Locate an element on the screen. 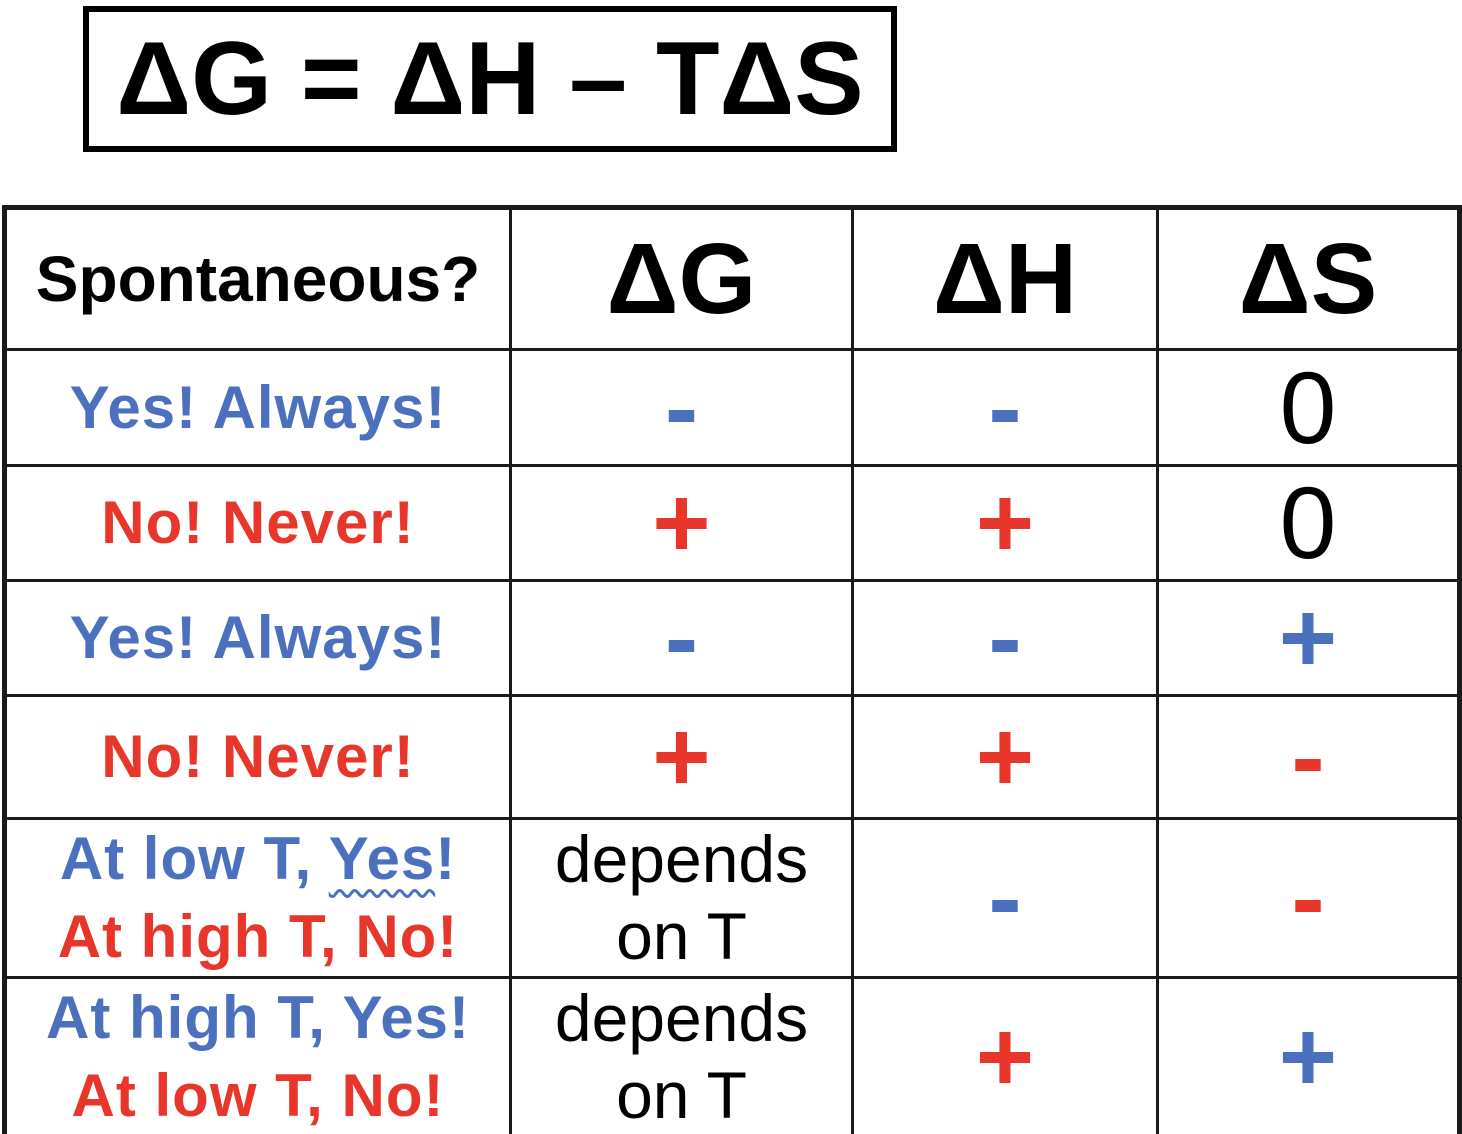 This screenshot has width=1462, height=1134. table-row: Yes! Always! - - 0 is located at coordinates (732, 407).